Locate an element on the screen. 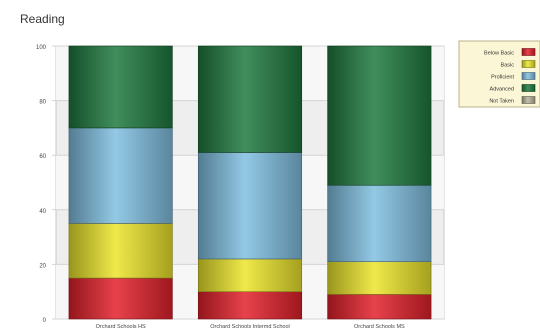 Image resolution: width=540 pixels, height=333 pixels. y-tick-label: 20 is located at coordinates (42, 266).